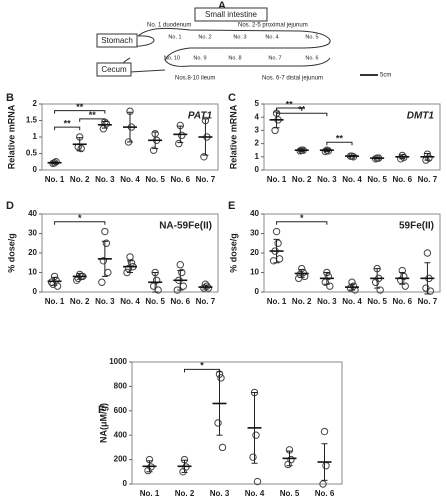 The height and width of the screenshot is (500, 447). Describe the element at coordinates (271, 37) in the screenshot. I see `segment-label: No. 4` at that location.